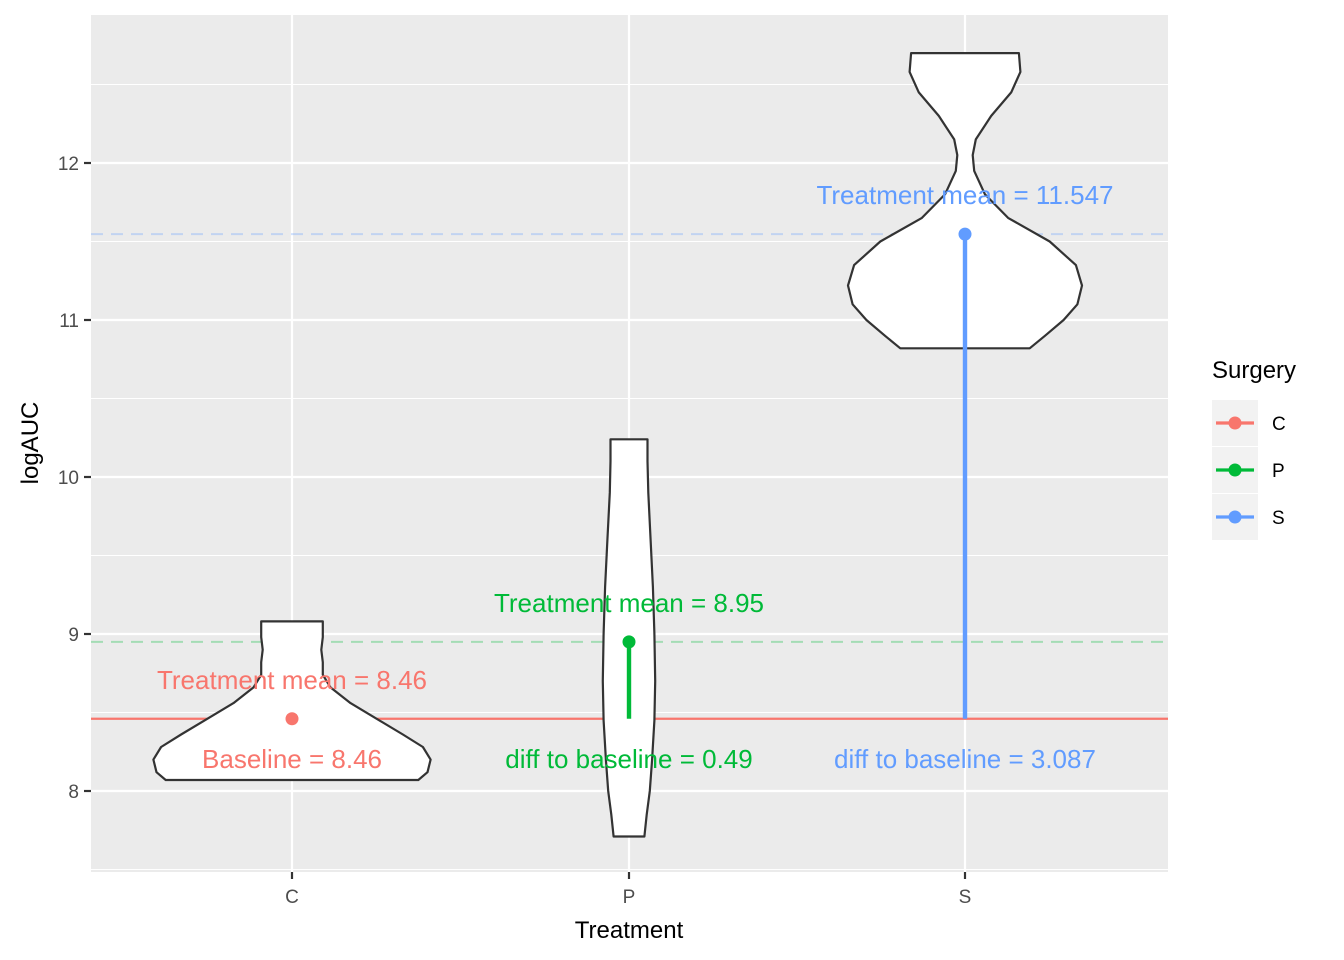 Image resolution: width=1344 pixels, height=960 pixels. What do you see at coordinates (292, 759) in the screenshot?
I see `bottom-label-c: Baseline = 8.46` at bounding box center [292, 759].